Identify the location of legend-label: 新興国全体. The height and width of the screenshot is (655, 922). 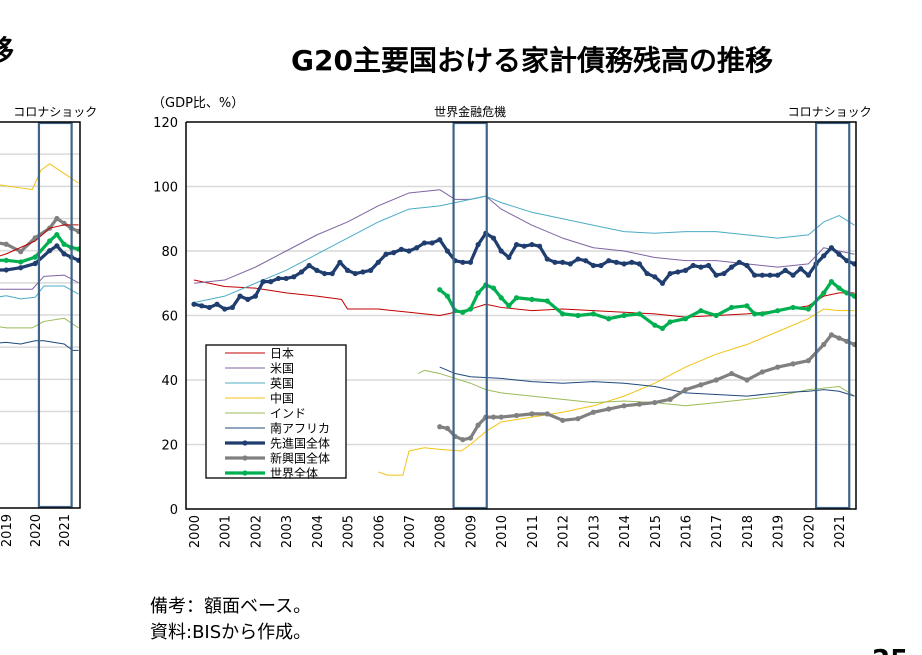
(300, 458).